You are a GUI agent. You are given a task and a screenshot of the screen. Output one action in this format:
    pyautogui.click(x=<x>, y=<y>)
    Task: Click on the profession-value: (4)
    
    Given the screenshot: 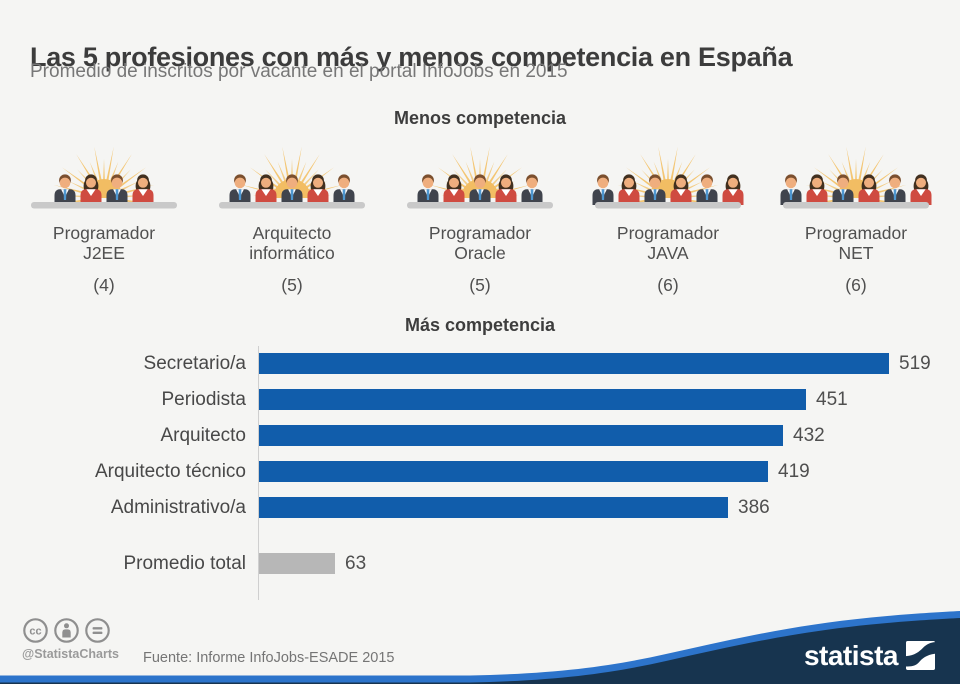 What is the action you would take?
    pyautogui.click(x=104, y=285)
    